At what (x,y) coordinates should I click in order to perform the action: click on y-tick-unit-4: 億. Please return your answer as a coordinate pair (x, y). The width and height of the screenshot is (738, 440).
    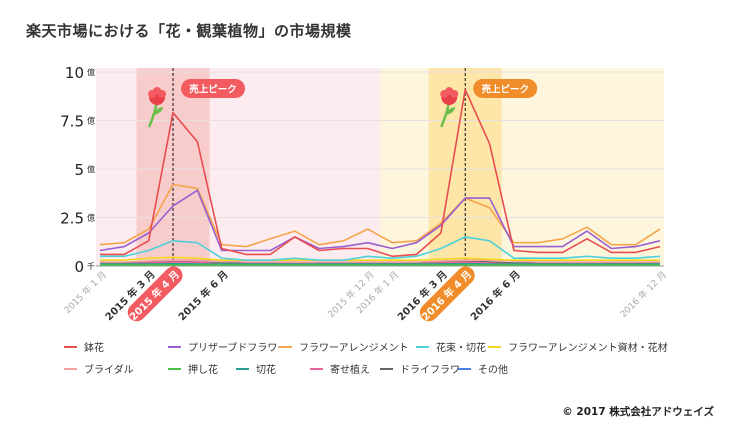
    Looking at the image, I should click on (91, 72).